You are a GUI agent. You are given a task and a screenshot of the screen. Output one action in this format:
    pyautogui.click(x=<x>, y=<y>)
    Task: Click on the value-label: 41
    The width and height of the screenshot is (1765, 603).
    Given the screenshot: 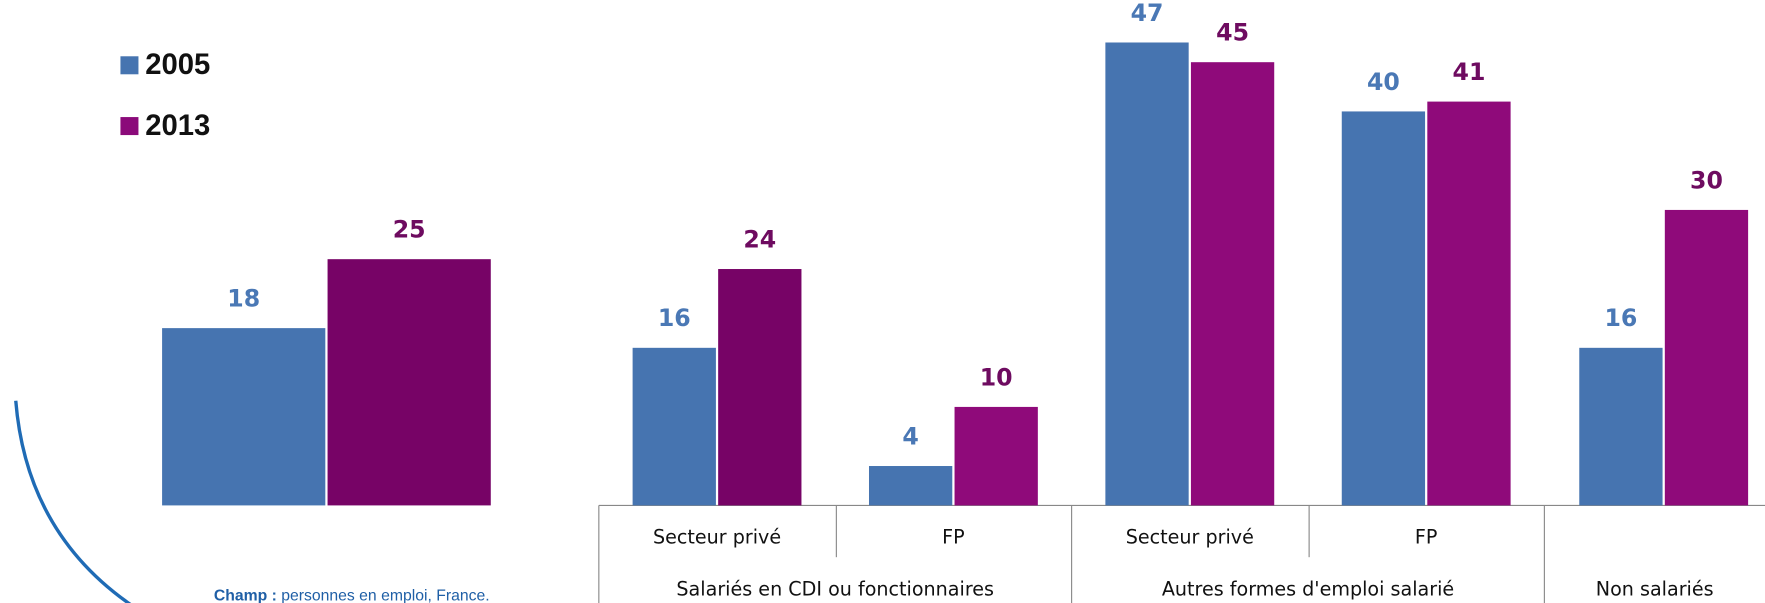 What is the action you would take?
    pyautogui.click(x=1469, y=72)
    